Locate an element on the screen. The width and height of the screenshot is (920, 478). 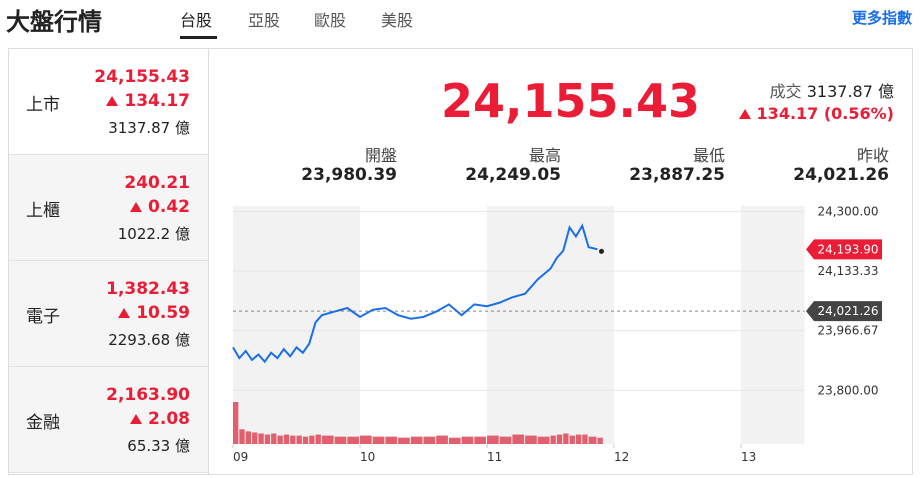
market-volume: 1022.2 億 is located at coordinates (153, 234).